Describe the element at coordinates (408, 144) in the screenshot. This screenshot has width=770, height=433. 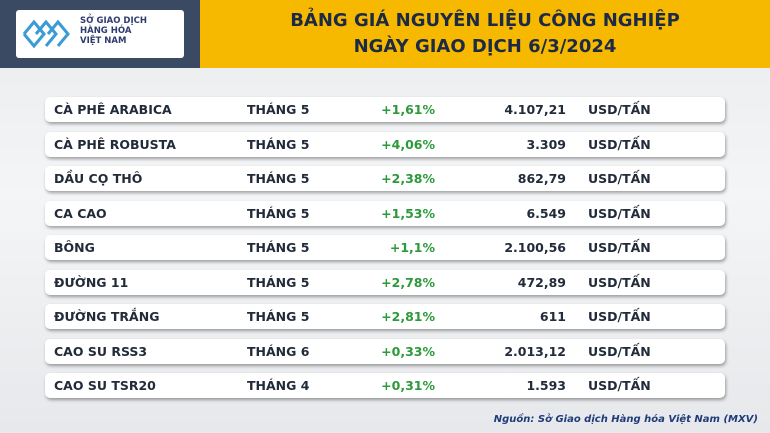
I see `change: +4,06%` at that location.